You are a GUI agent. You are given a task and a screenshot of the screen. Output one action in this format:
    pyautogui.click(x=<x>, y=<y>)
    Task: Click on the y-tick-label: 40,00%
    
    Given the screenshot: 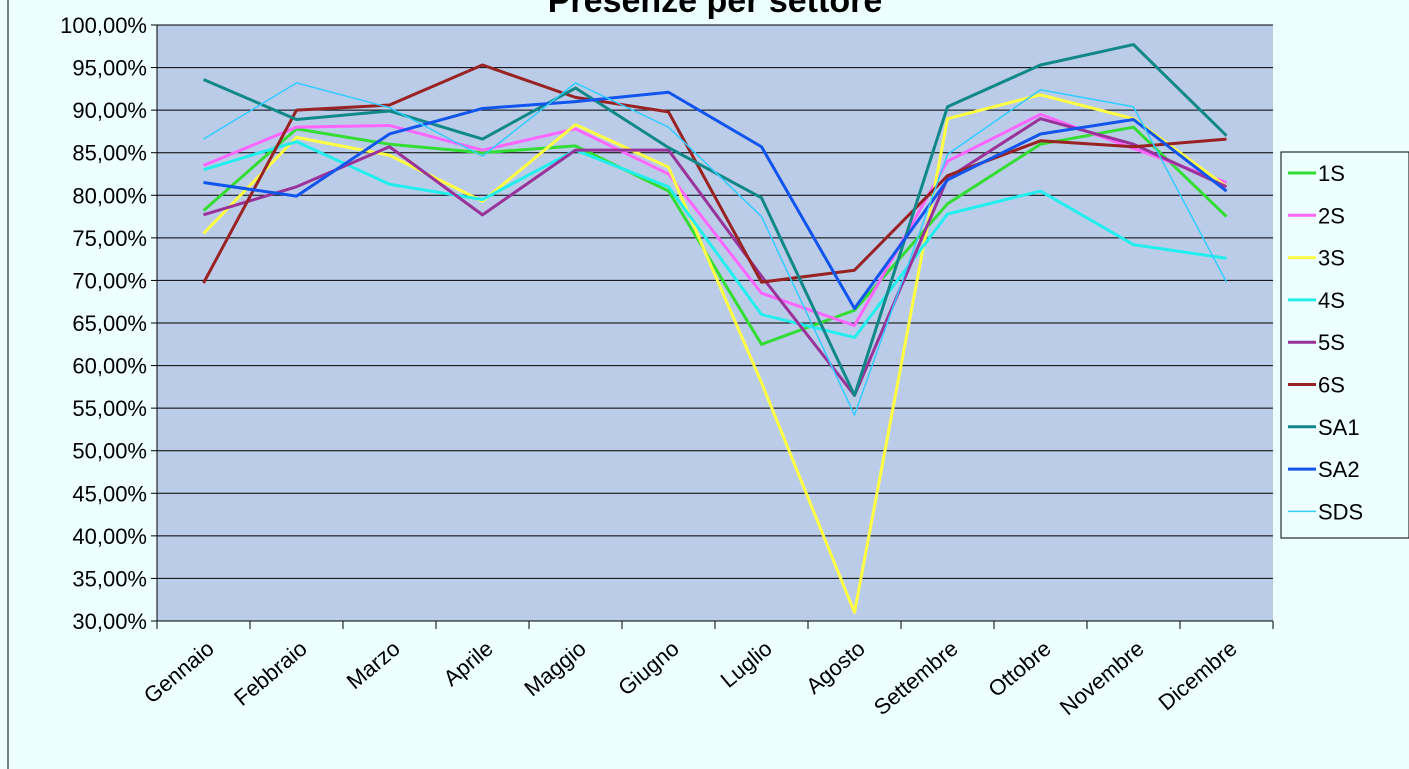 What is the action you would take?
    pyautogui.click(x=109, y=536)
    